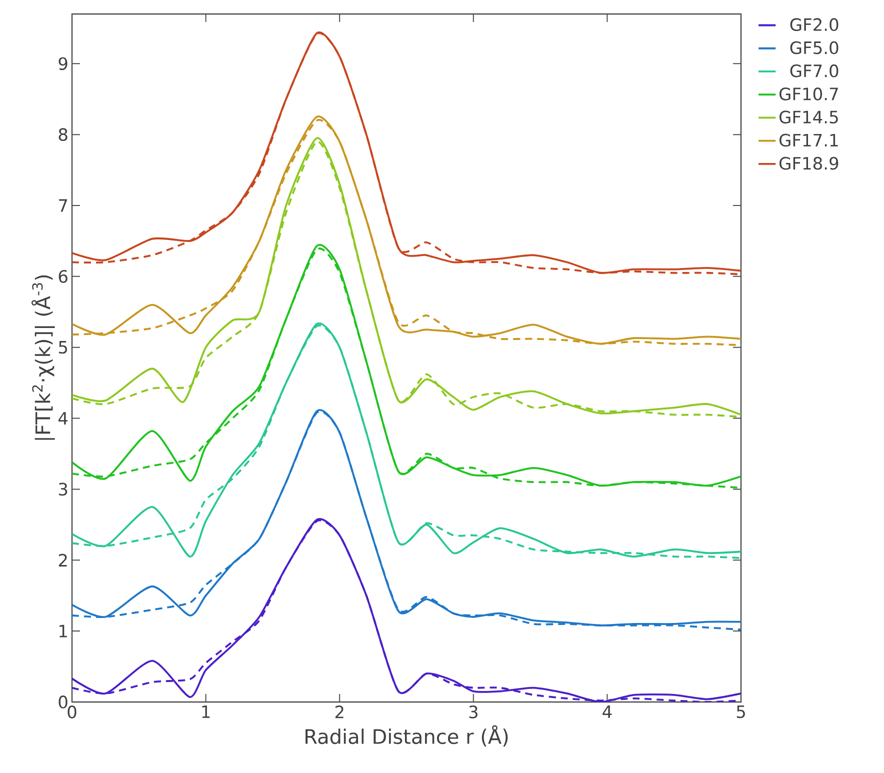 Image resolution: width=884 pixels, height=773 pixels. What do you see at coordinates (63, 205) in the screenshot?
I see `y-tick-label: 7` at bounding box center [63, 205].